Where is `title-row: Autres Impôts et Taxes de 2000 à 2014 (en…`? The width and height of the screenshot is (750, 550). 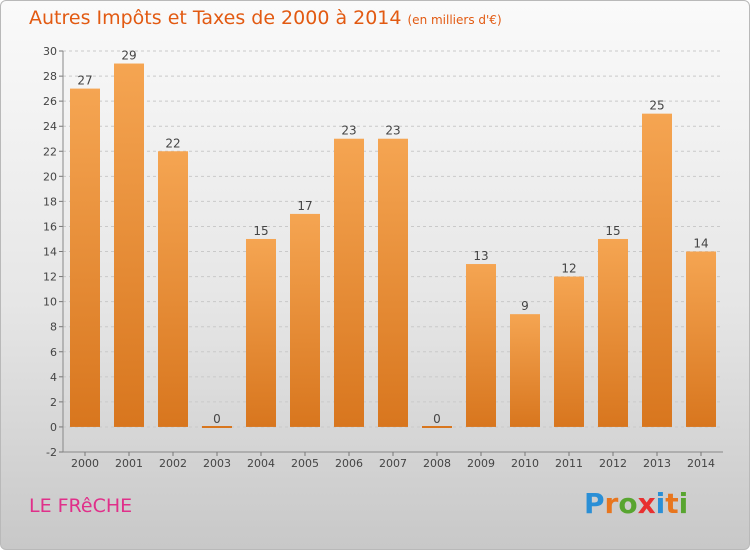 title-row: Autres Impôts et Taxes de 2000 à 2014 (en… is located at coordinates (265, 18).